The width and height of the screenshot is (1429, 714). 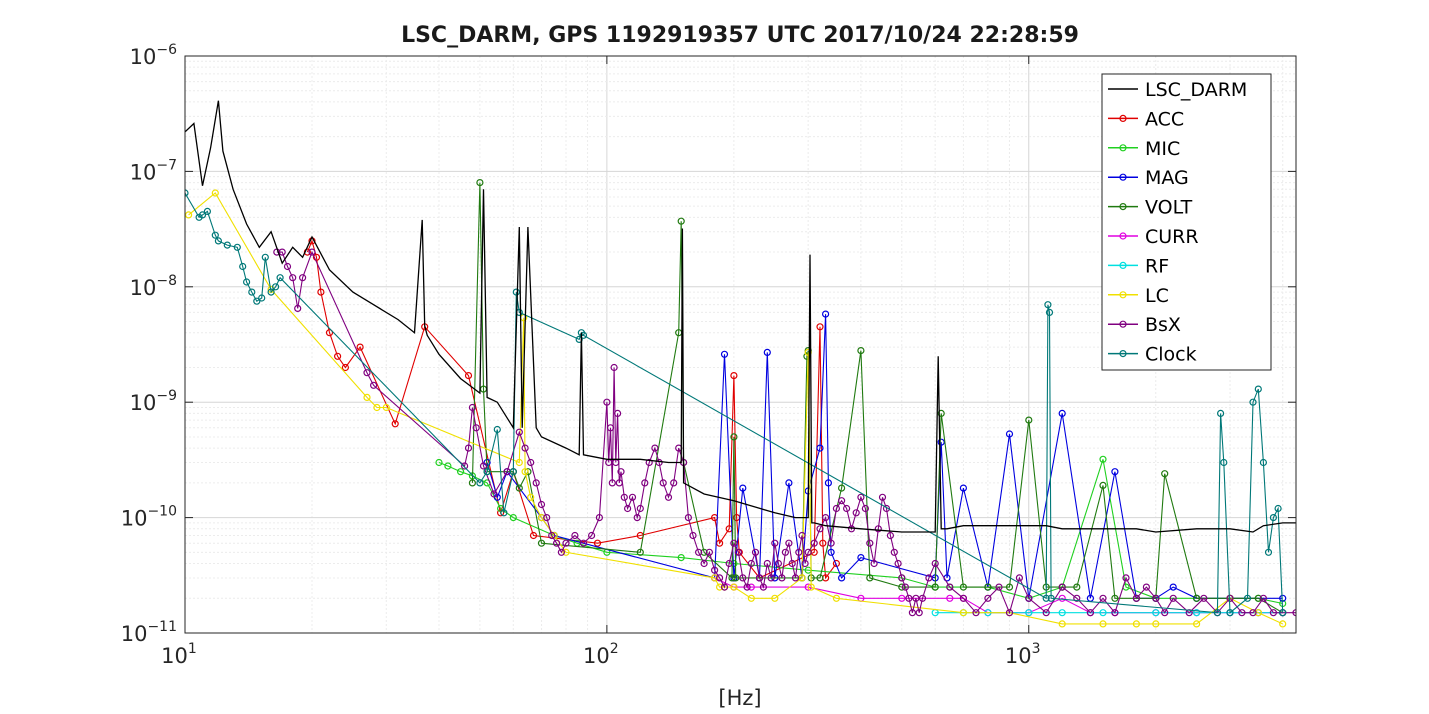 What do you see at coordinates (1018, 656) in the screenshot?
I see `x-tick-base: 10` at bounding box center [1018, 656].